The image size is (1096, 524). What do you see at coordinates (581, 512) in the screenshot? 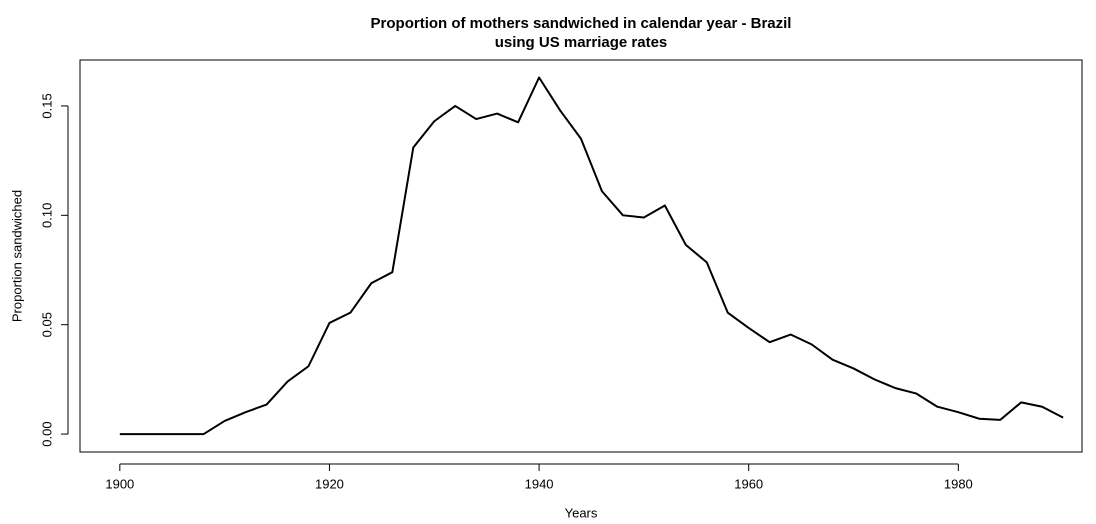
I see `x-axis-label: Years` at bounding box center [581, 512].